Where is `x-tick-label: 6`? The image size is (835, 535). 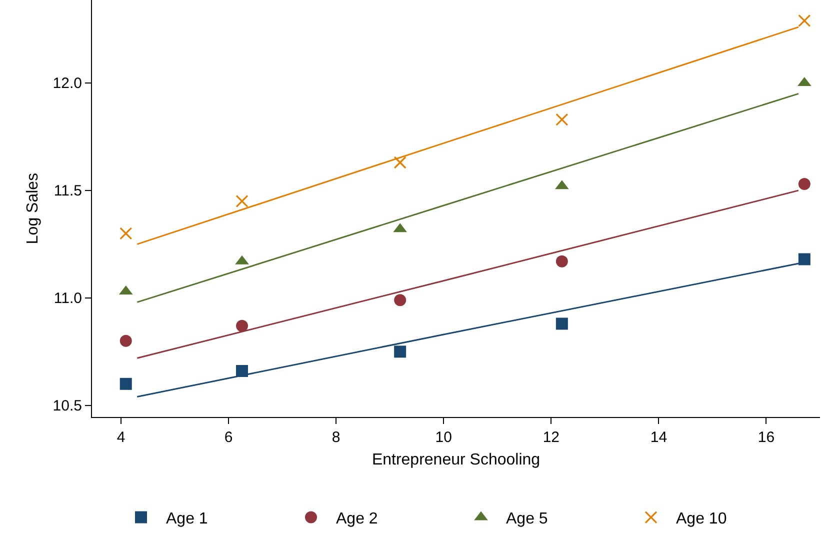 x-tick-label: 6 is located at coordinates (228, 437).